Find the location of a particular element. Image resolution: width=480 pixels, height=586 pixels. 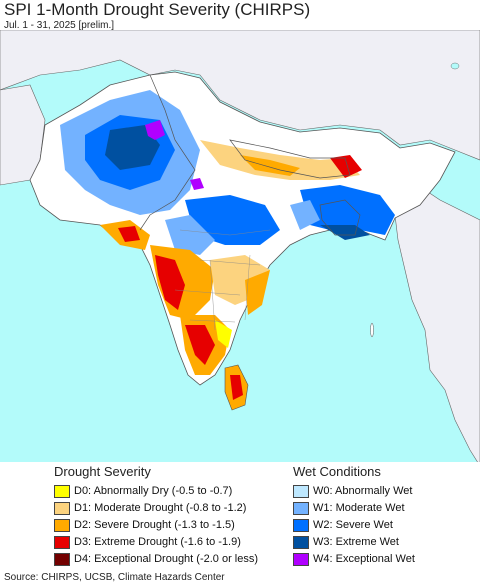

wet-region-central-w1 is located at coordinates (190, 235).